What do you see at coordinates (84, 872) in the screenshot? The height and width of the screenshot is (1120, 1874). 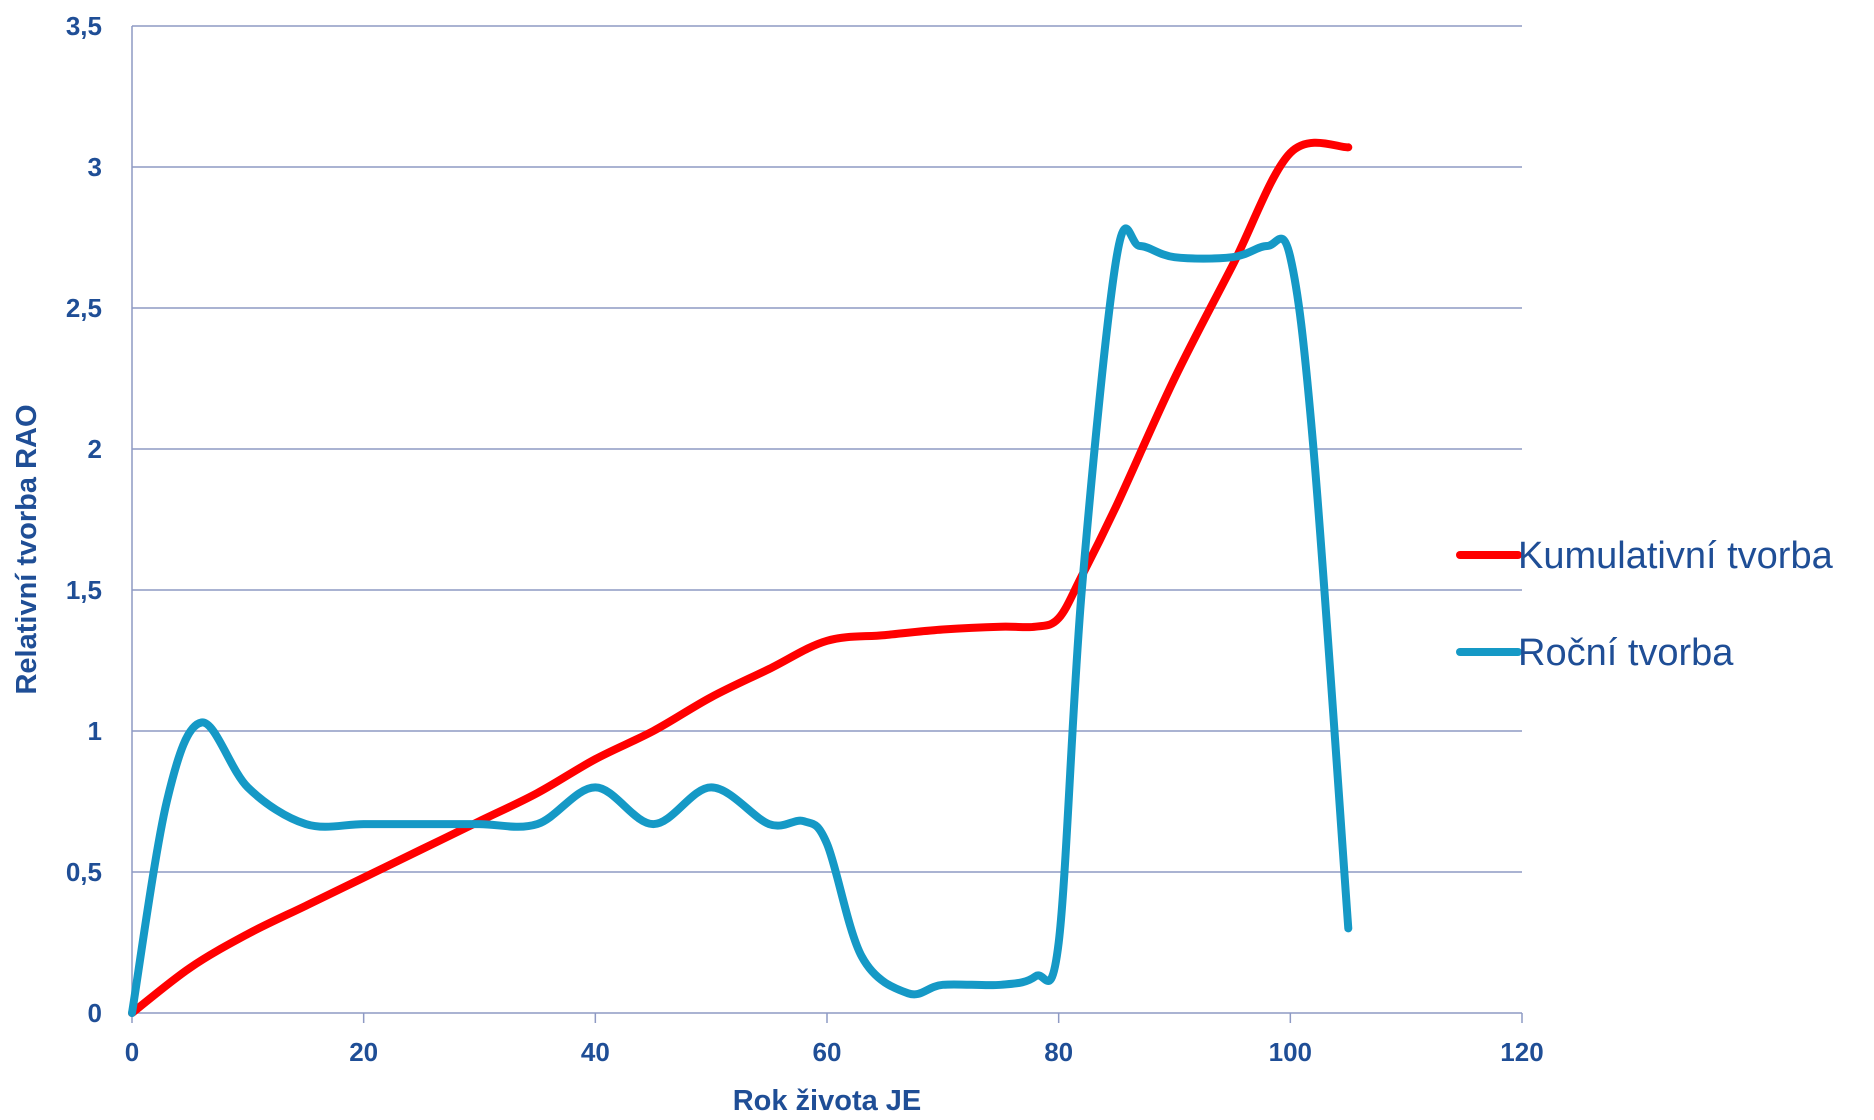 I see `y-tick-label: 0,5` at bounding box center [84, 872].